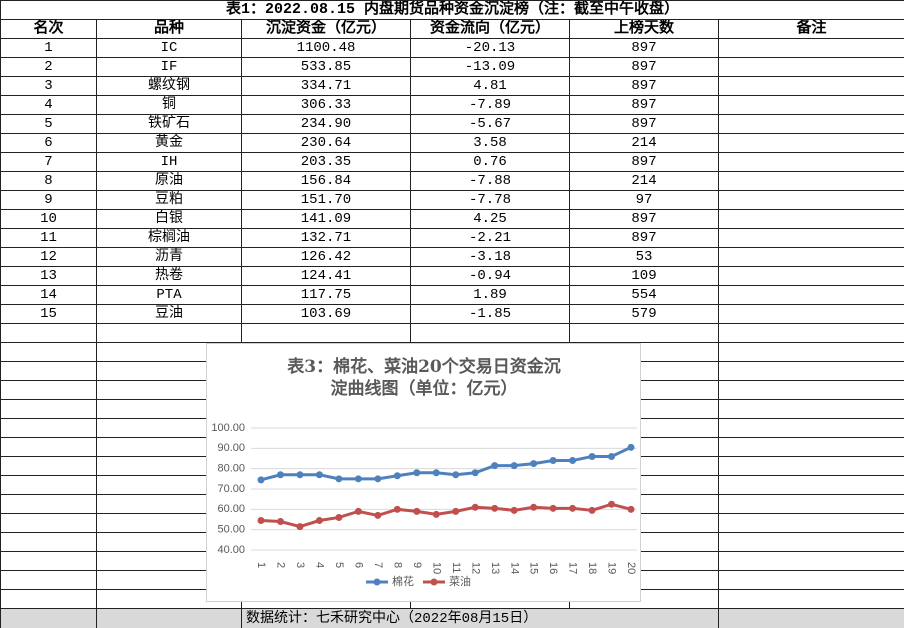 The width and height of the screenshot is (904, 628). What do you see at coordinates (169, 67) in the screenshot?
I see `cell: IF` at bounding box center [169, 67].